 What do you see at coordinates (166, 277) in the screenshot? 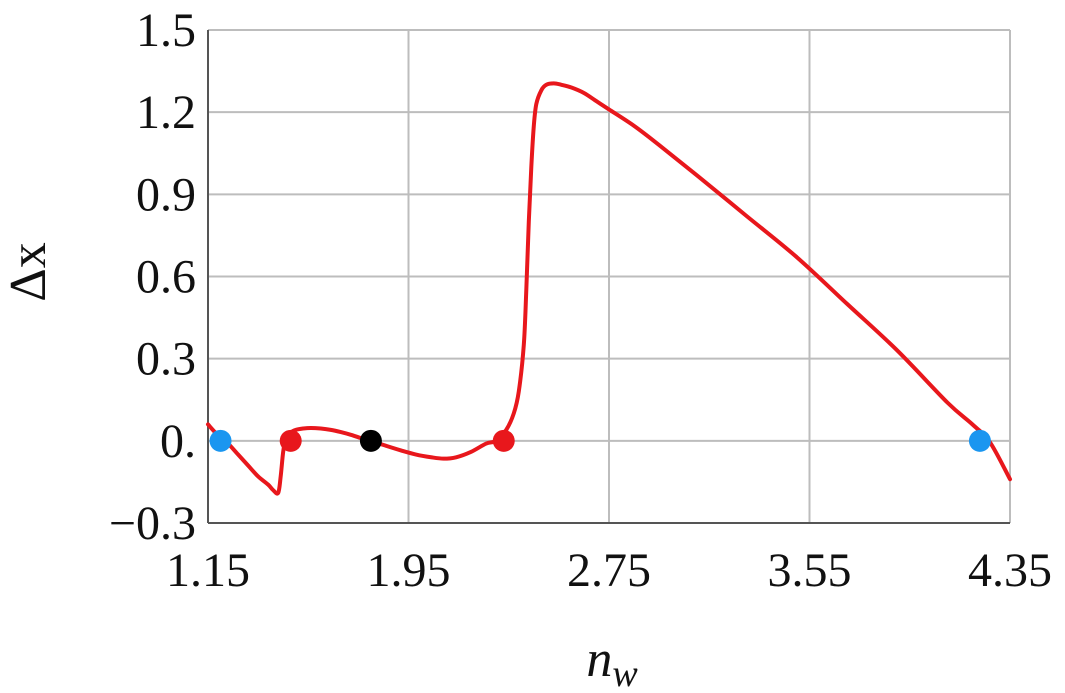
I see `y-tick-label-3: 0.6` at bounding box center [166, 277].